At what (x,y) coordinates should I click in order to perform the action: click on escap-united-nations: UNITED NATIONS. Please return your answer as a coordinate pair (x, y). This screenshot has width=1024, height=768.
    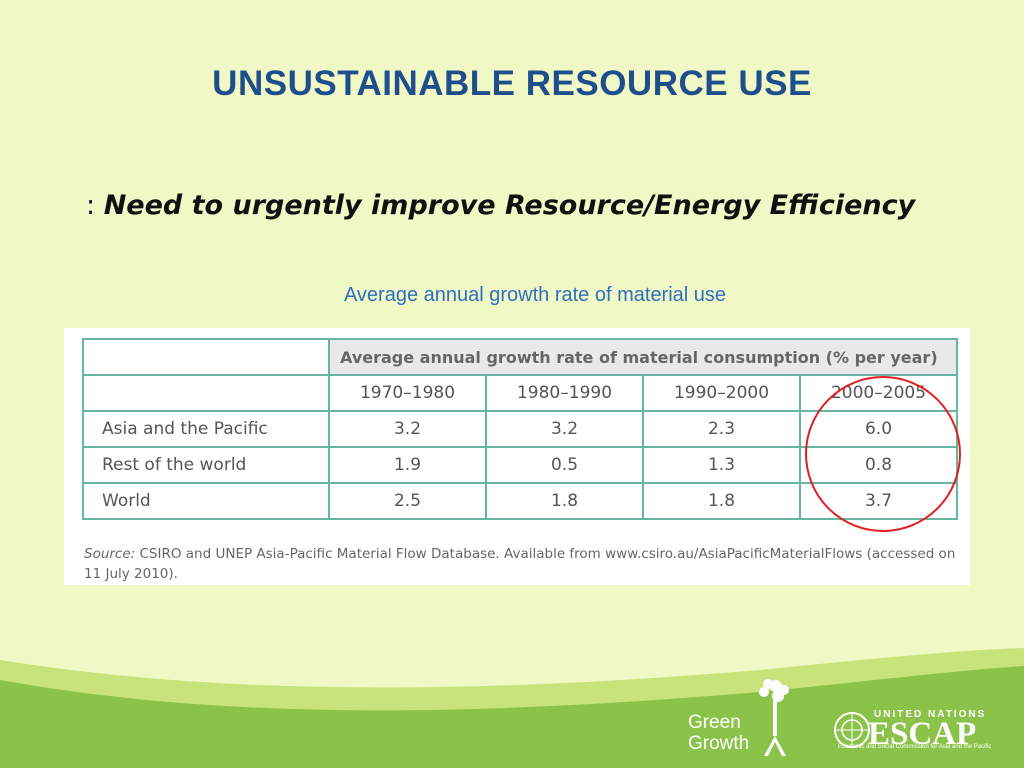
    Looking at the image, I should click on (930, 714).